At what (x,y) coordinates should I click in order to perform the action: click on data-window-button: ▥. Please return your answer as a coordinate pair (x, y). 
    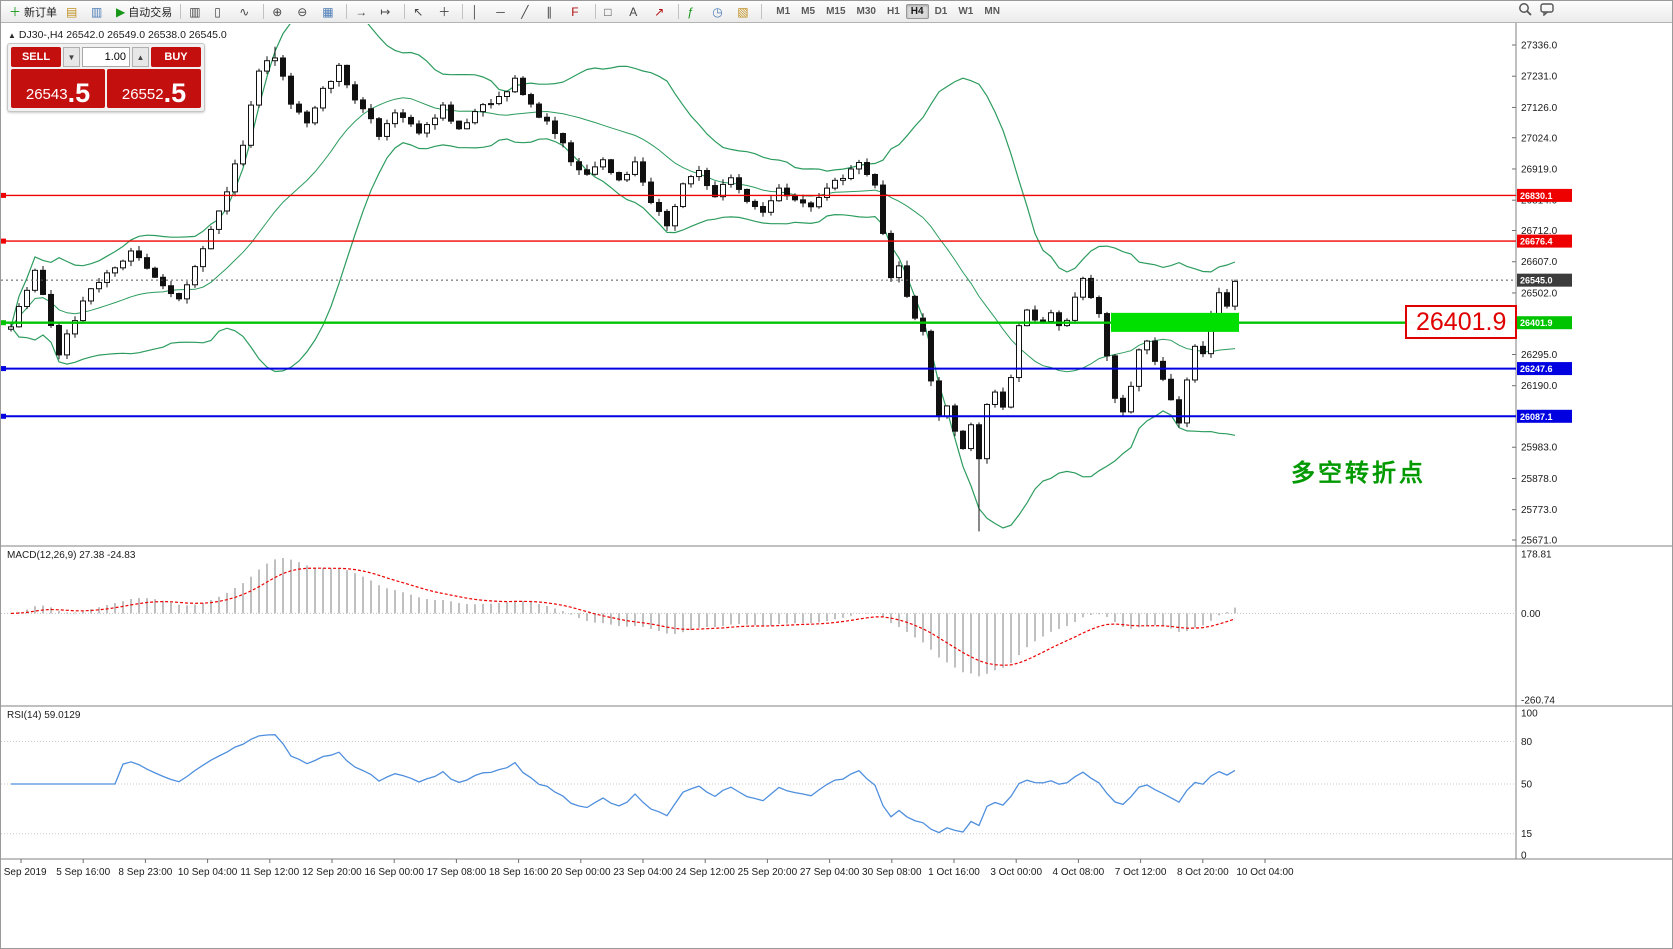
    Looking at the image, I should click on (99, 12).